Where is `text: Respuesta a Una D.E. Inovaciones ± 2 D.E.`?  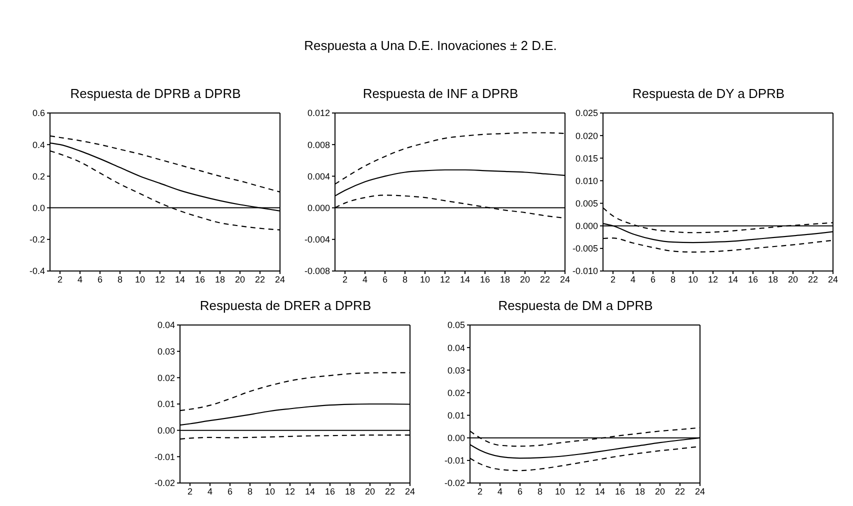
text: Respuesta a Una D.E. Inovaciones ± 2 D.E. is located at coordinates (430, 45).